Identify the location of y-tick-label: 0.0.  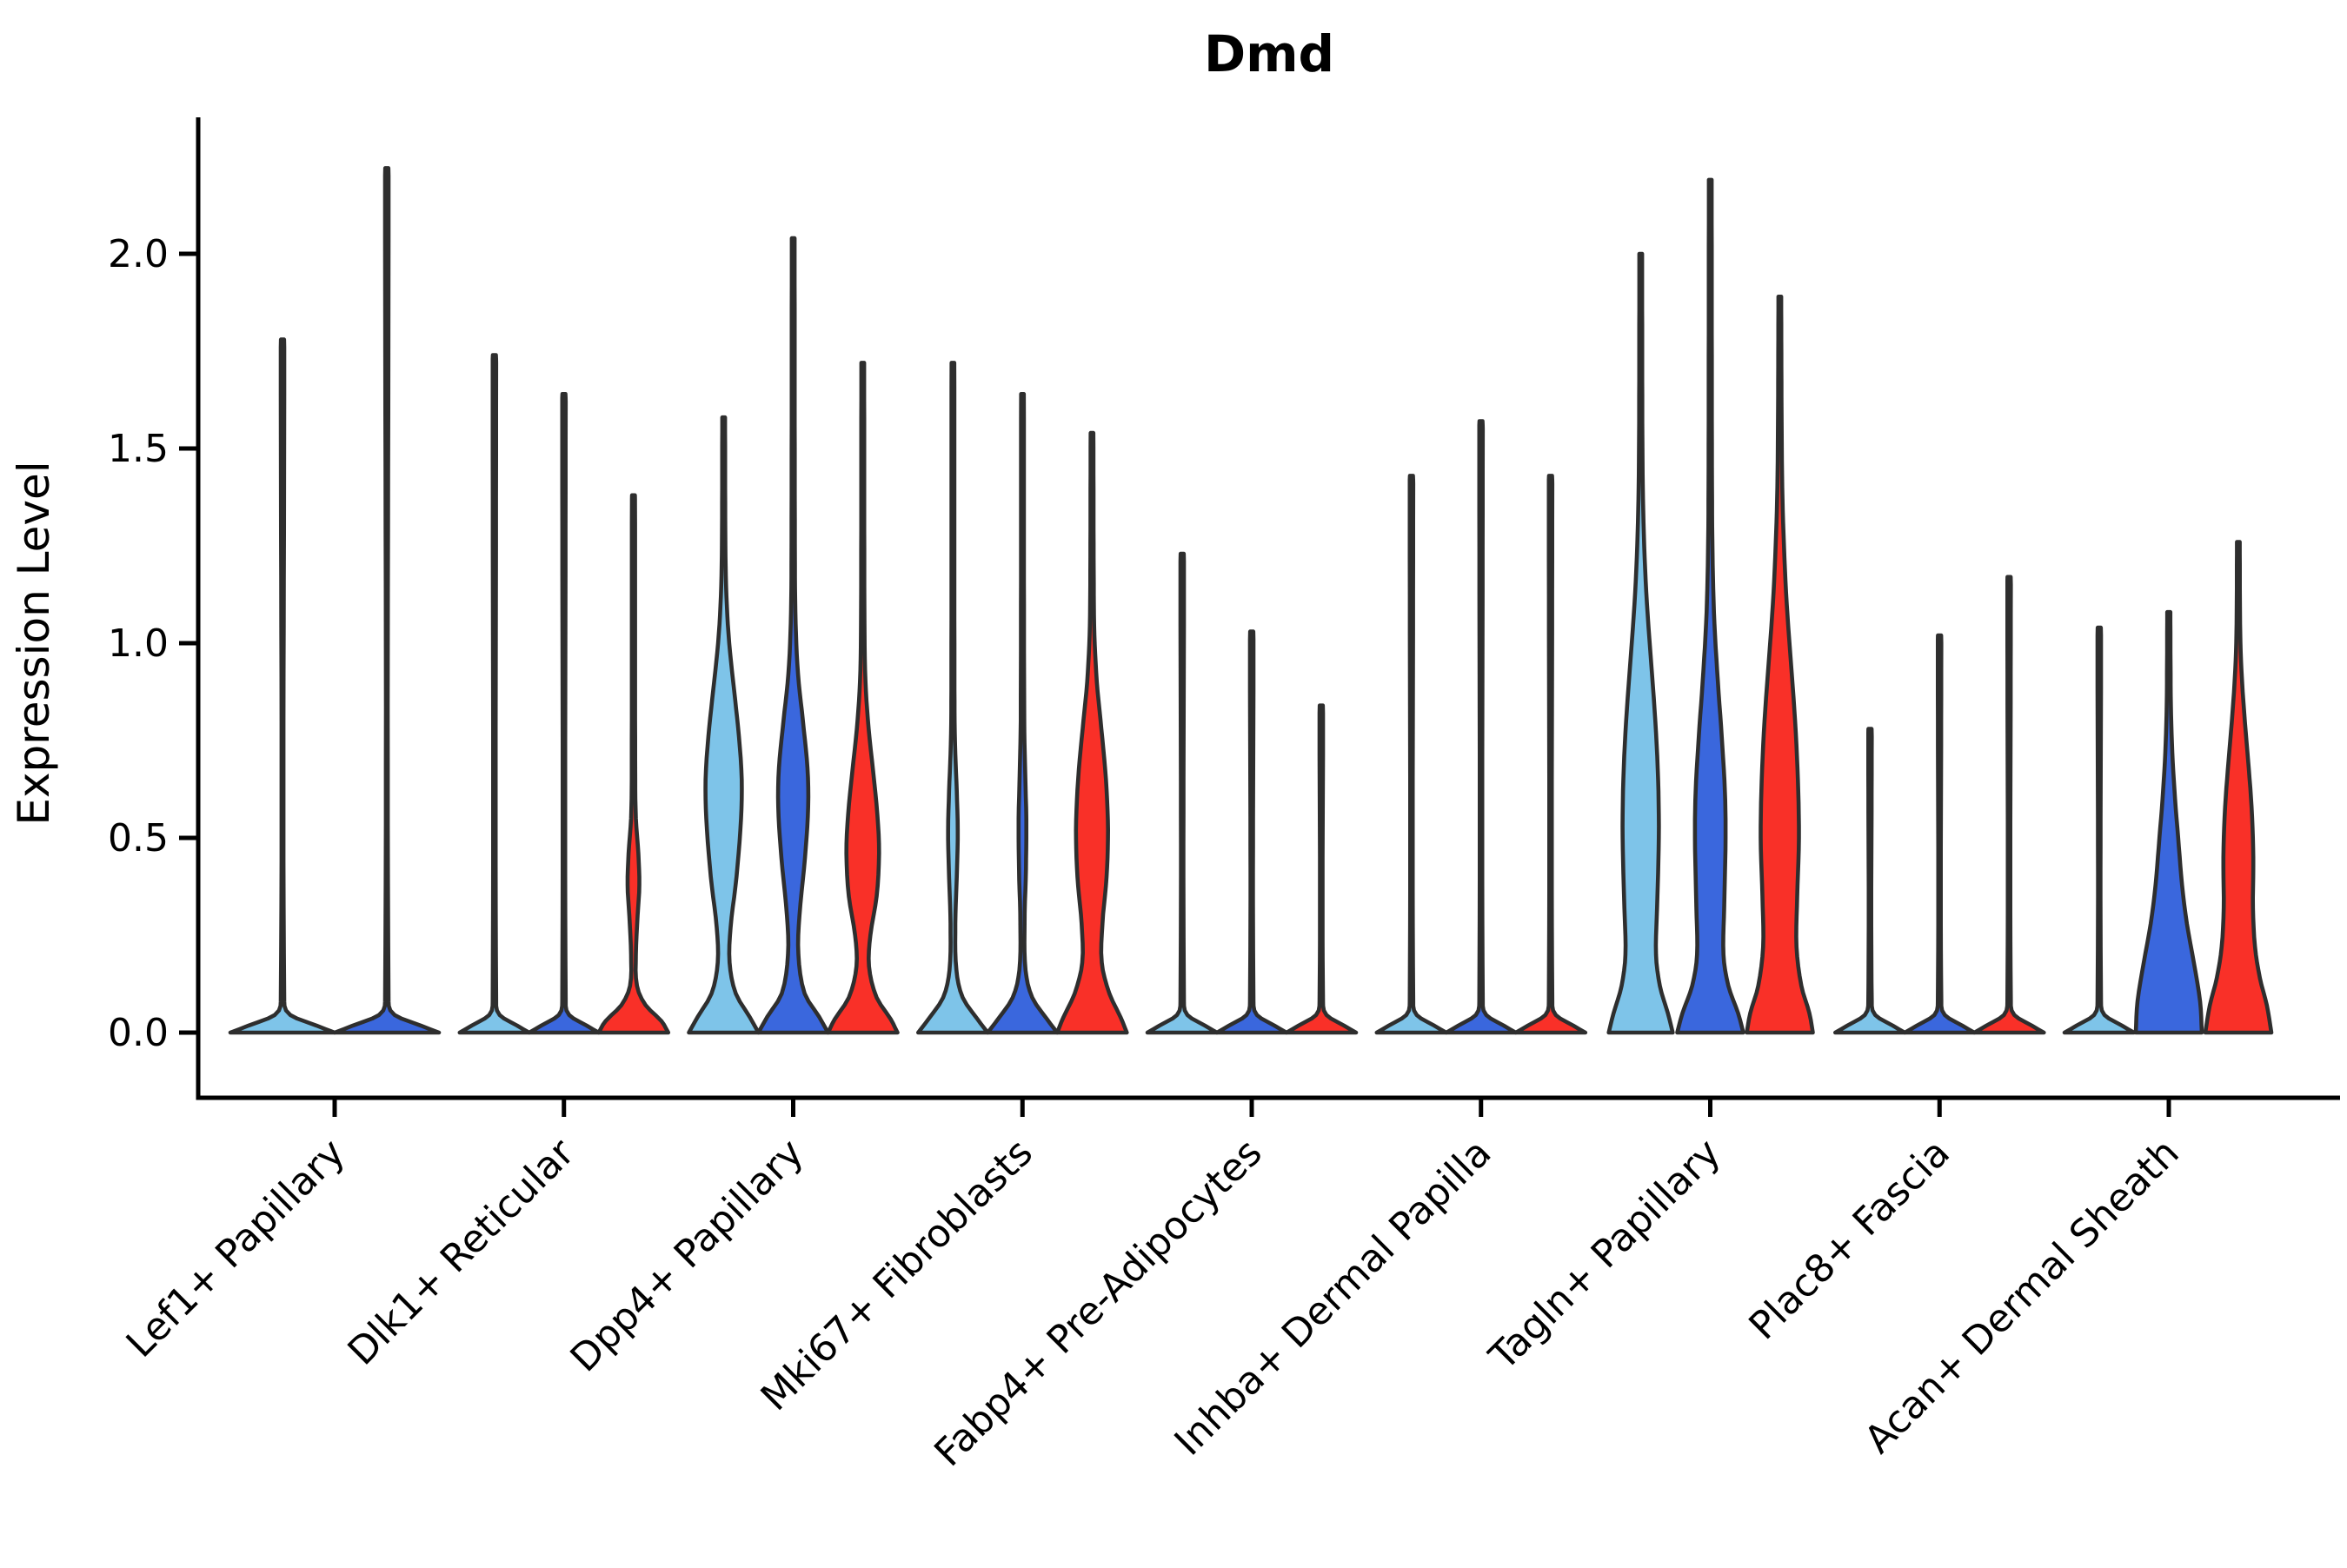
(139, 1033).